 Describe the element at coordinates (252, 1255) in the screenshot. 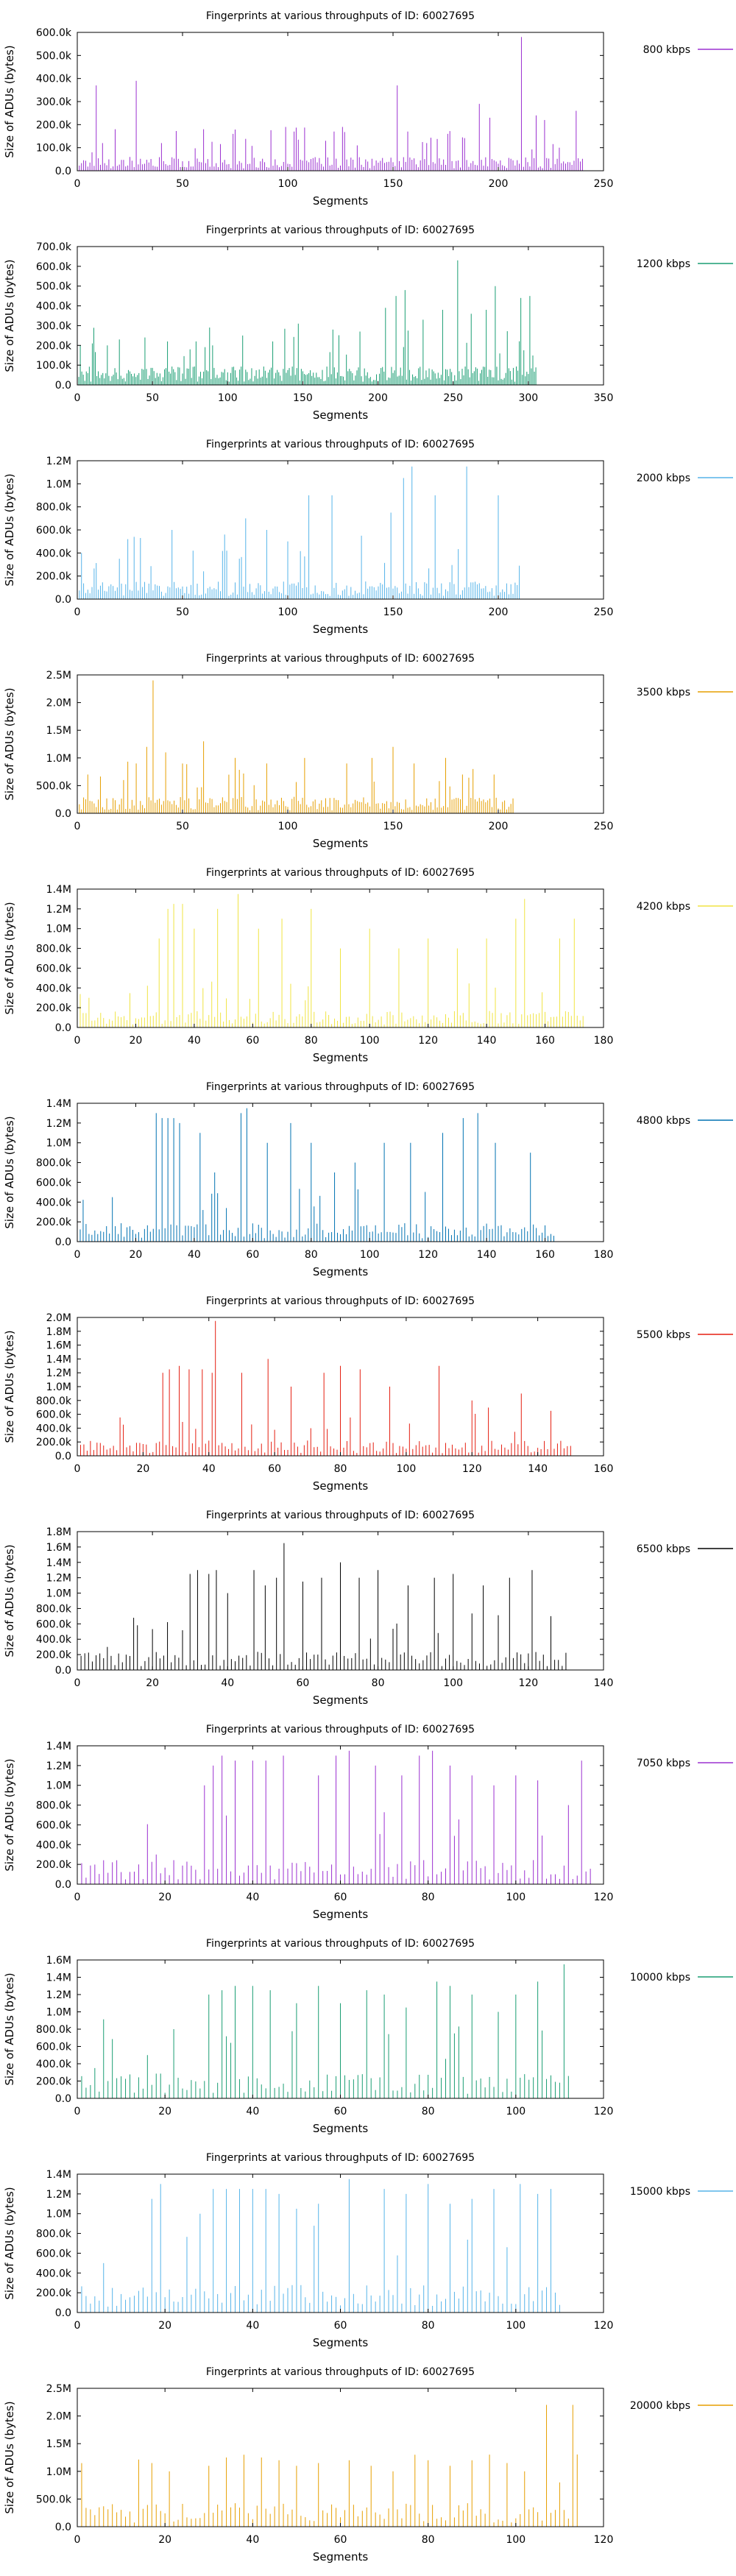

I see `x-tick-label: 60` at that location.